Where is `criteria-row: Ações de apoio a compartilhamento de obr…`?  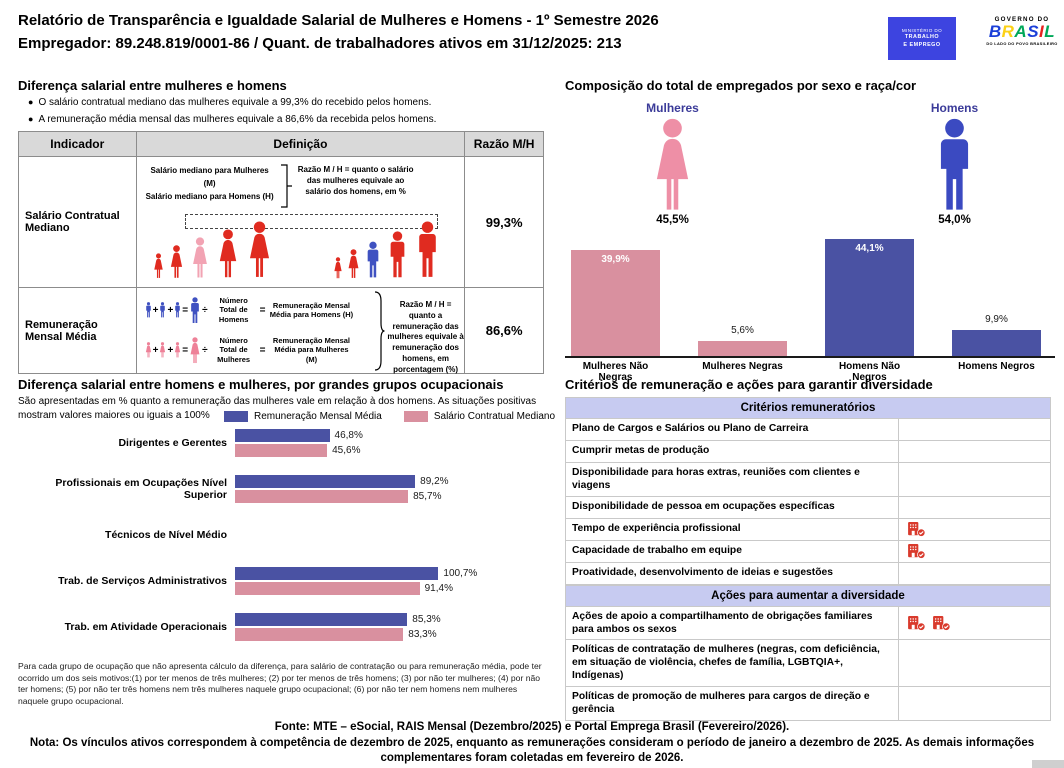 criteria-row: Ações de apoio a compartilhamento de obr… is located at coordinates (808, 623).